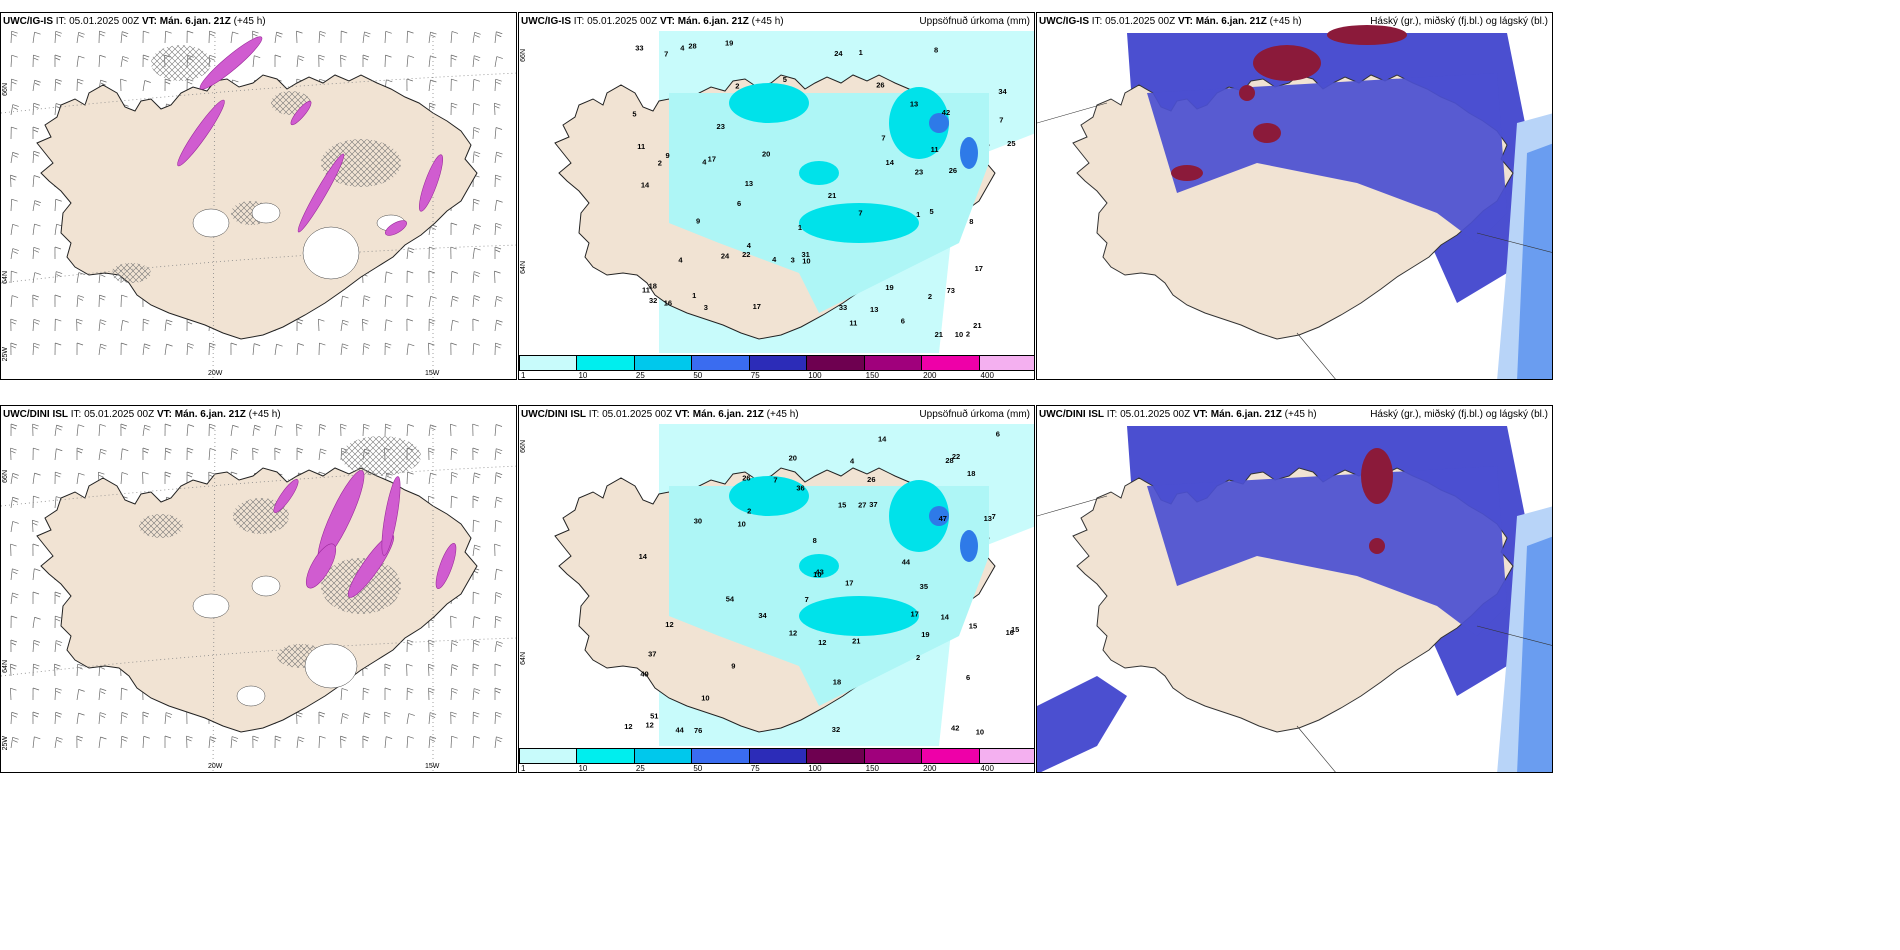  Describe the element at coordinates (523, 55) in the screenshot. I see `lat-label-66: 66N` at that location.